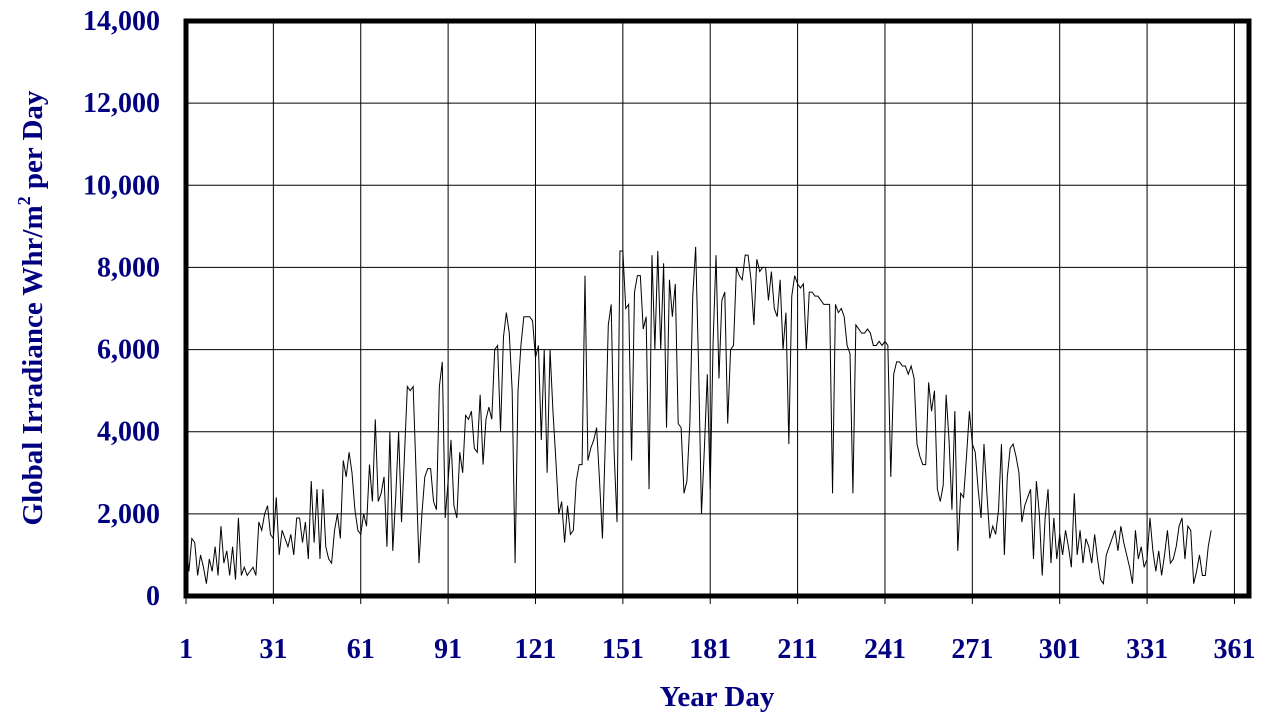 The height and width of the screenshot is (724, 1274). Describe the element at coordinates (121, 103) in the screenshot. I see `y-tick-label: 12,000` at that location.